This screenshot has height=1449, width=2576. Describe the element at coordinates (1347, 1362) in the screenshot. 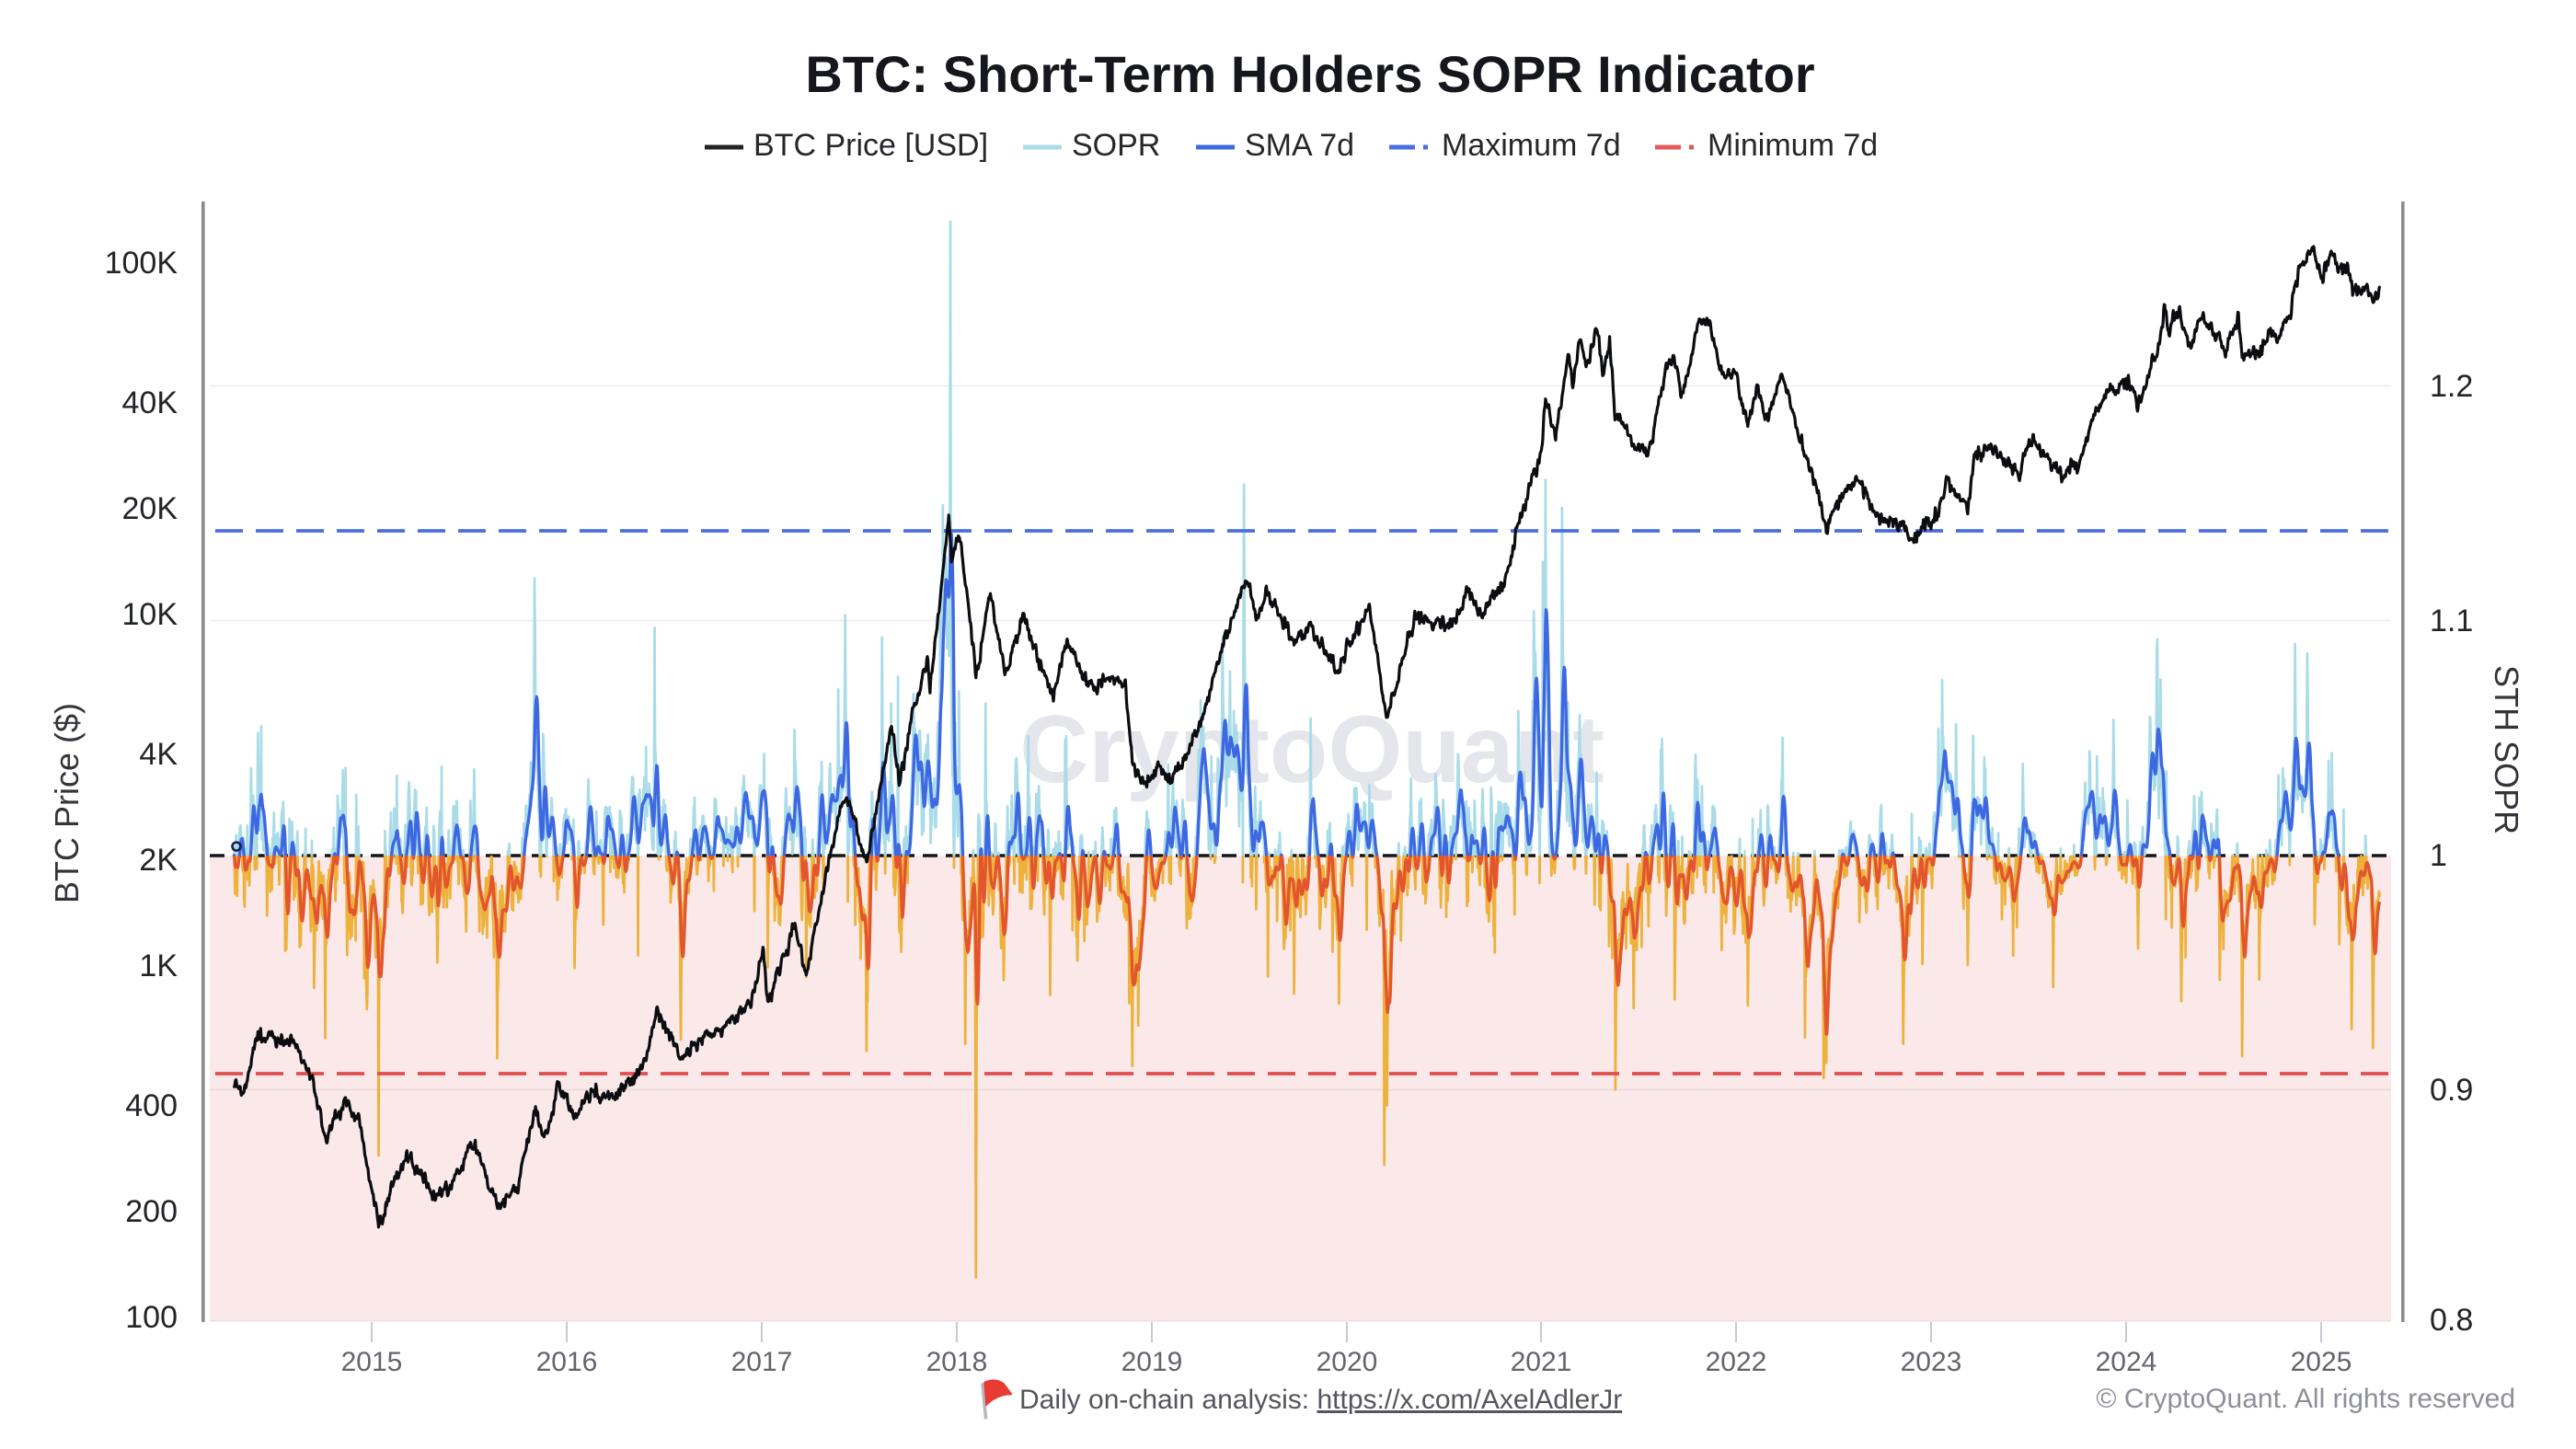

I see `svg-text: 2020` at that location.